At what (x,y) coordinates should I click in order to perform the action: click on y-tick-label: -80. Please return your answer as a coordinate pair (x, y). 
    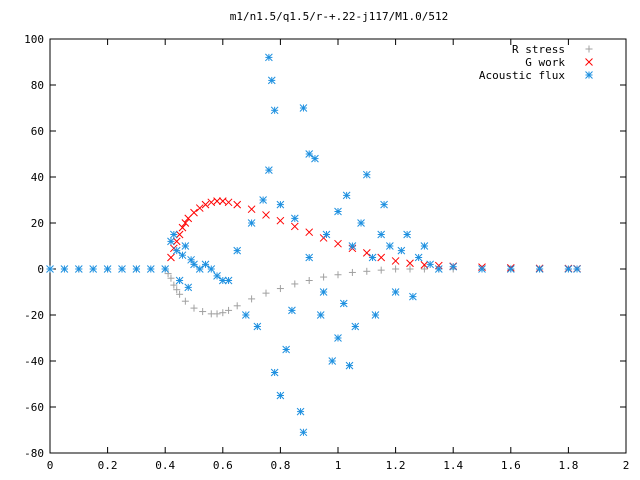
    Looking at the image, I should click on (34, 453).